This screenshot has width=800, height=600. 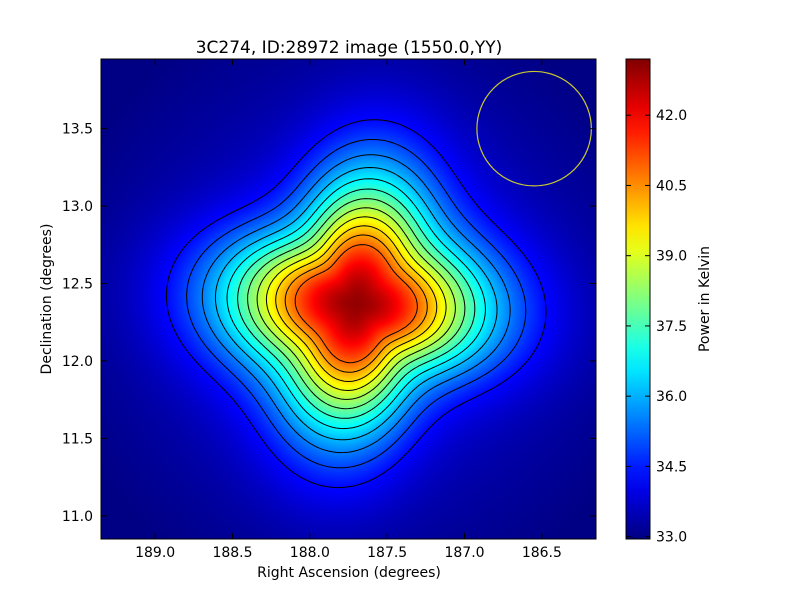 I want to click on colorbar-frame, so click(x=638, y=299).